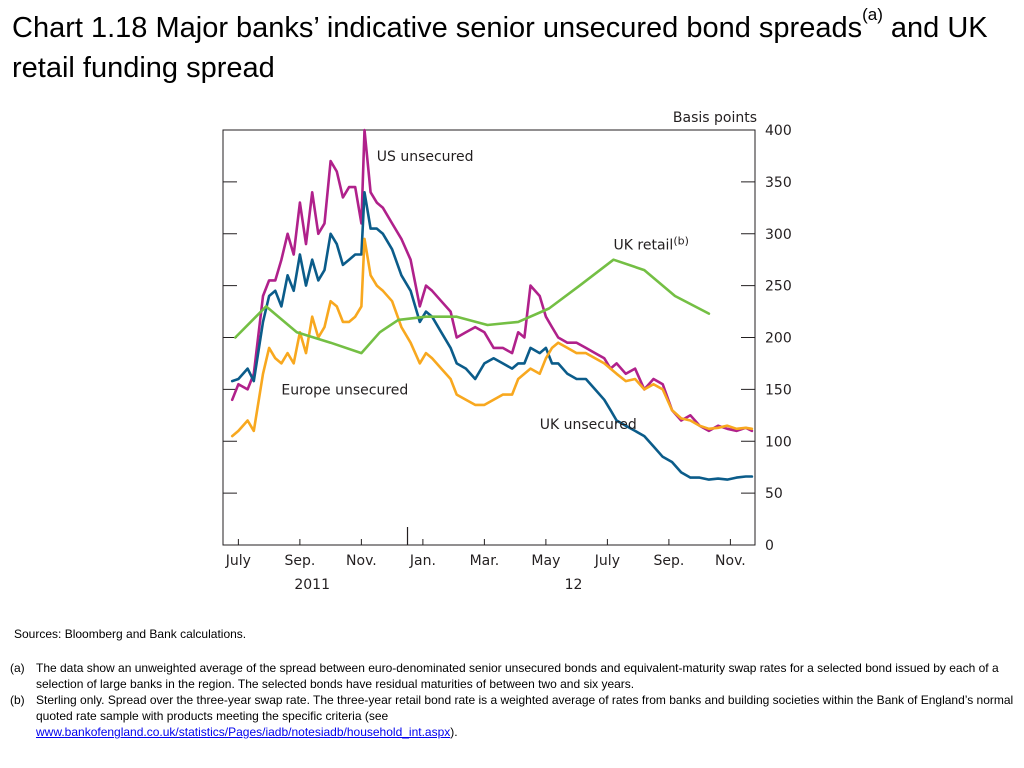 This screenshot has height=768, width=1024. Describe the element at coordinates (17, 700) in the screenshot. I see `footnote-b-marker: (b)` at that location.